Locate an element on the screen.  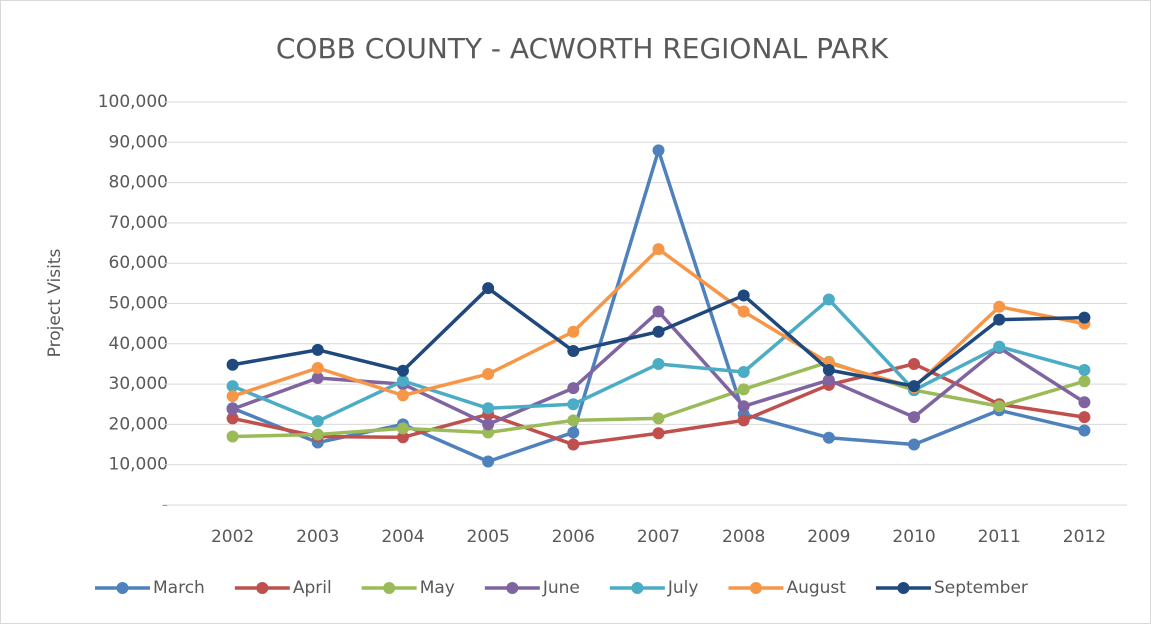
y-tick-label: 80,000 is located at coordinates (138, 183).